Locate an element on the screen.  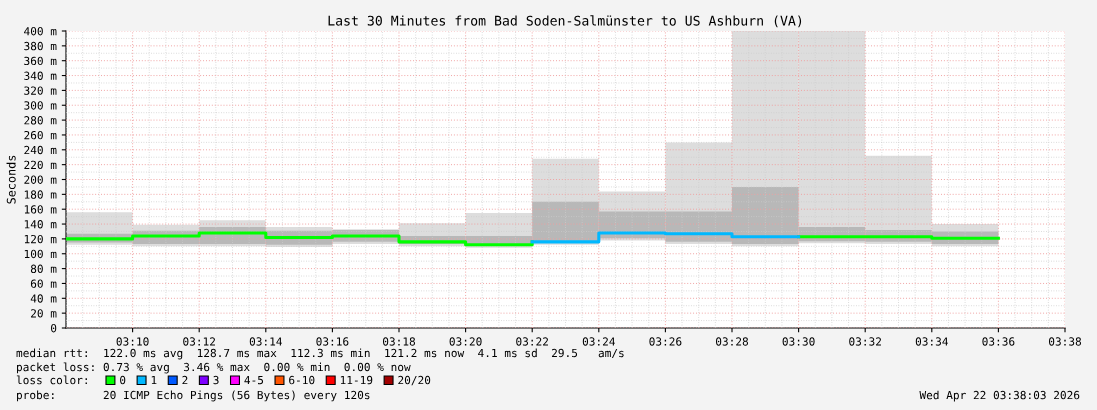
y-tick-label: 160 m is located at coordinates (40, 209).